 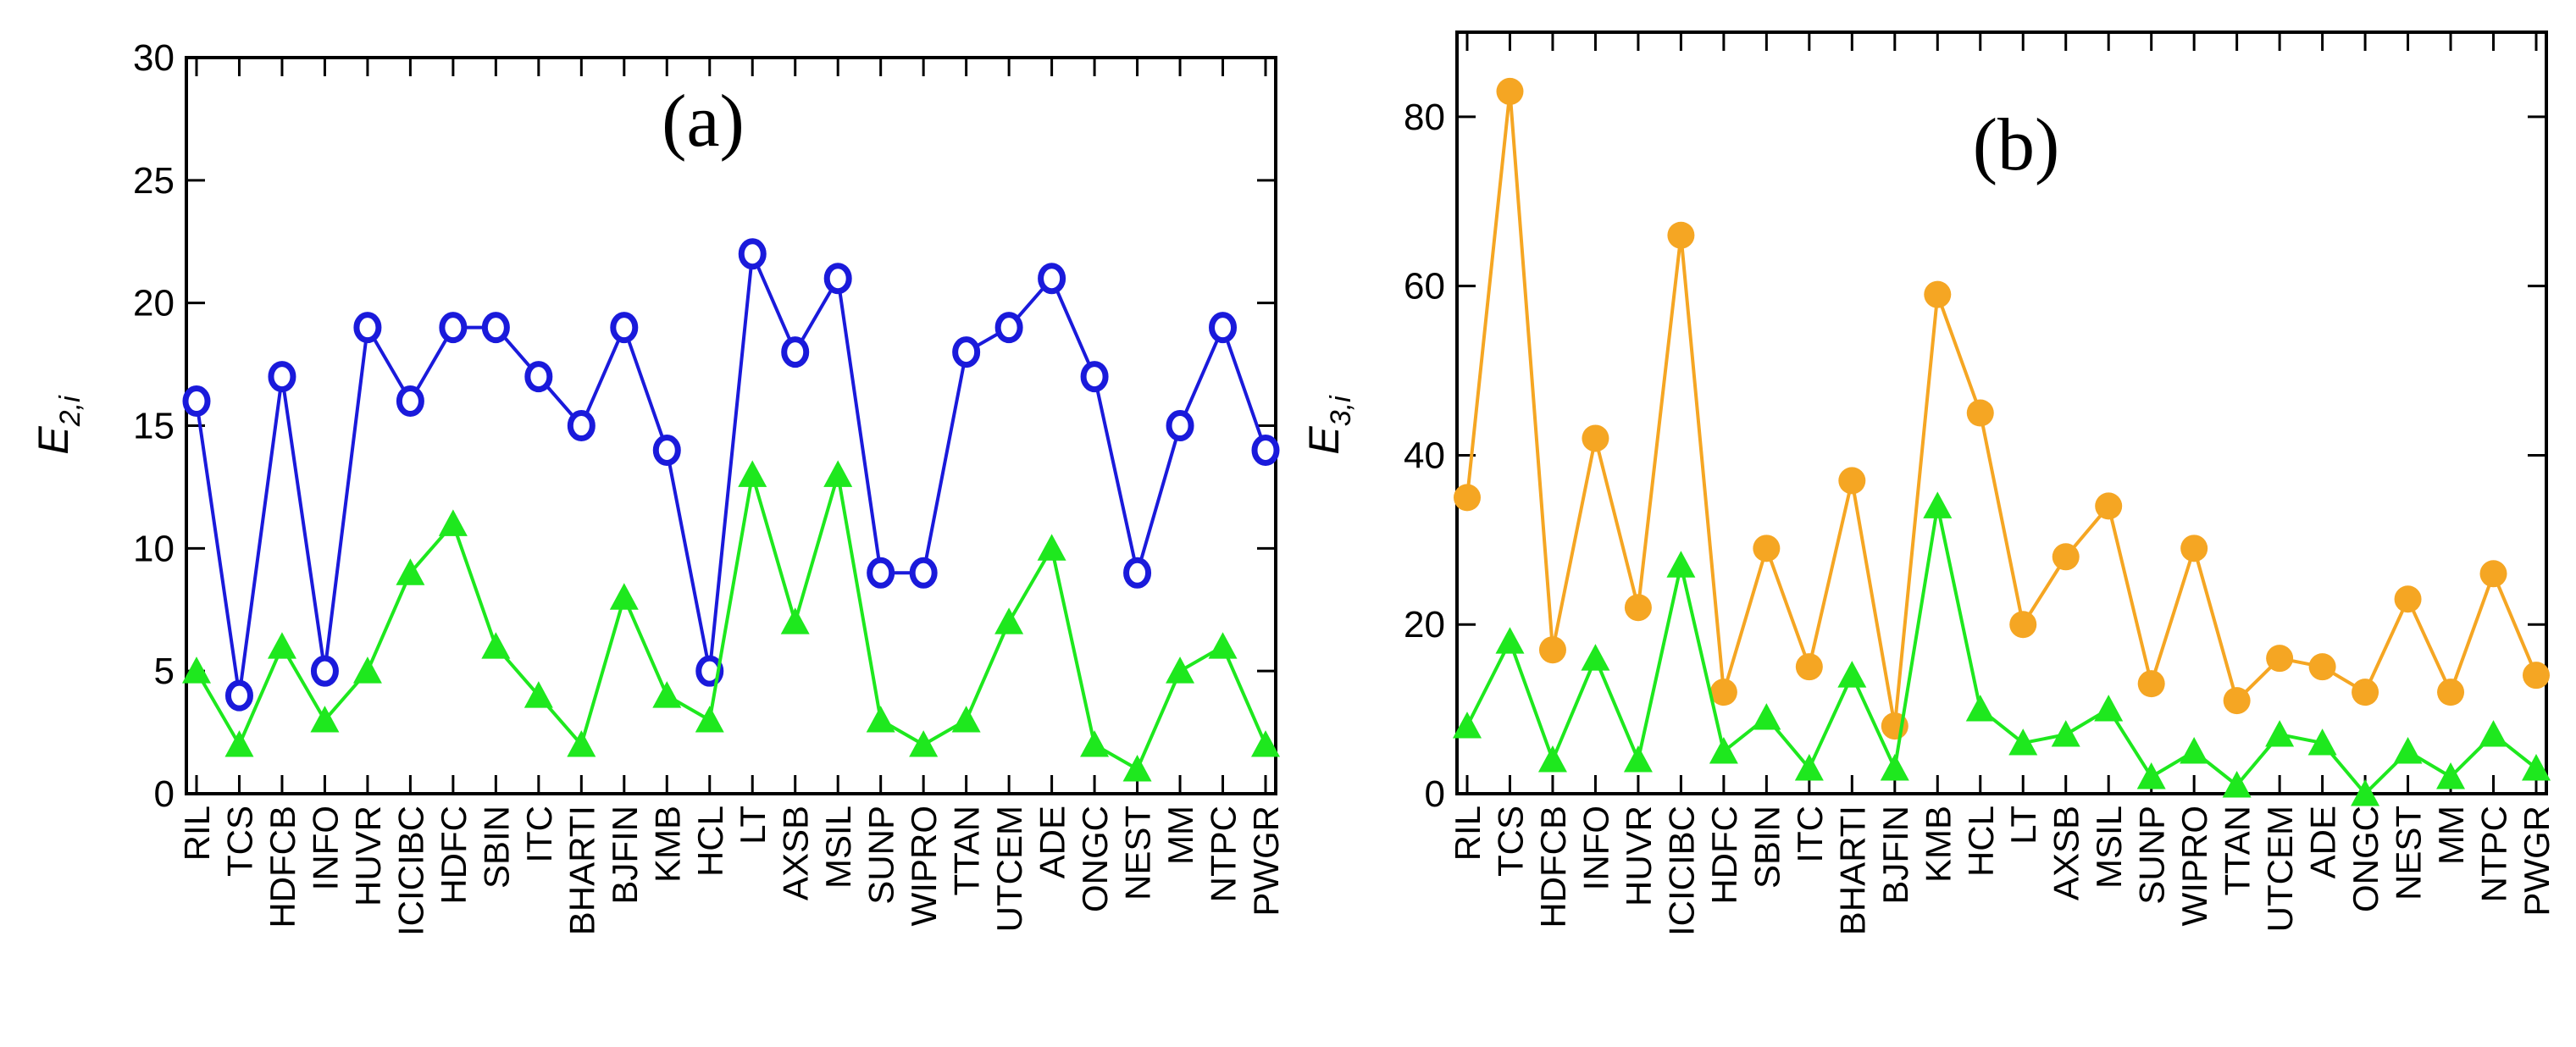 I want to click on x-tick-label: LT, so click(x=2023, y=825).